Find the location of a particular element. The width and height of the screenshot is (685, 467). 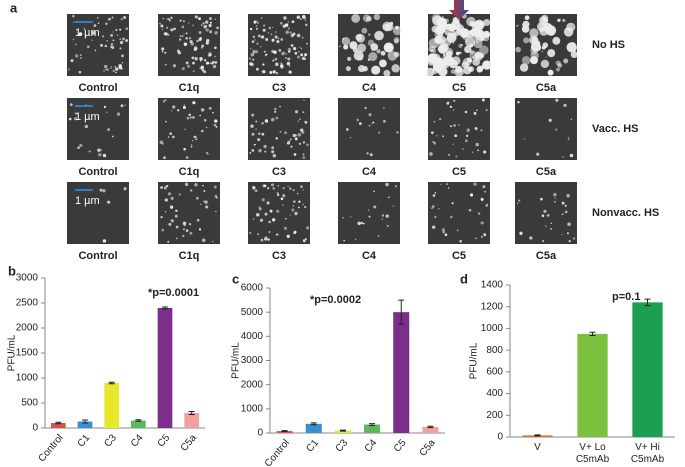

bar is located at coordinates (592, 385).